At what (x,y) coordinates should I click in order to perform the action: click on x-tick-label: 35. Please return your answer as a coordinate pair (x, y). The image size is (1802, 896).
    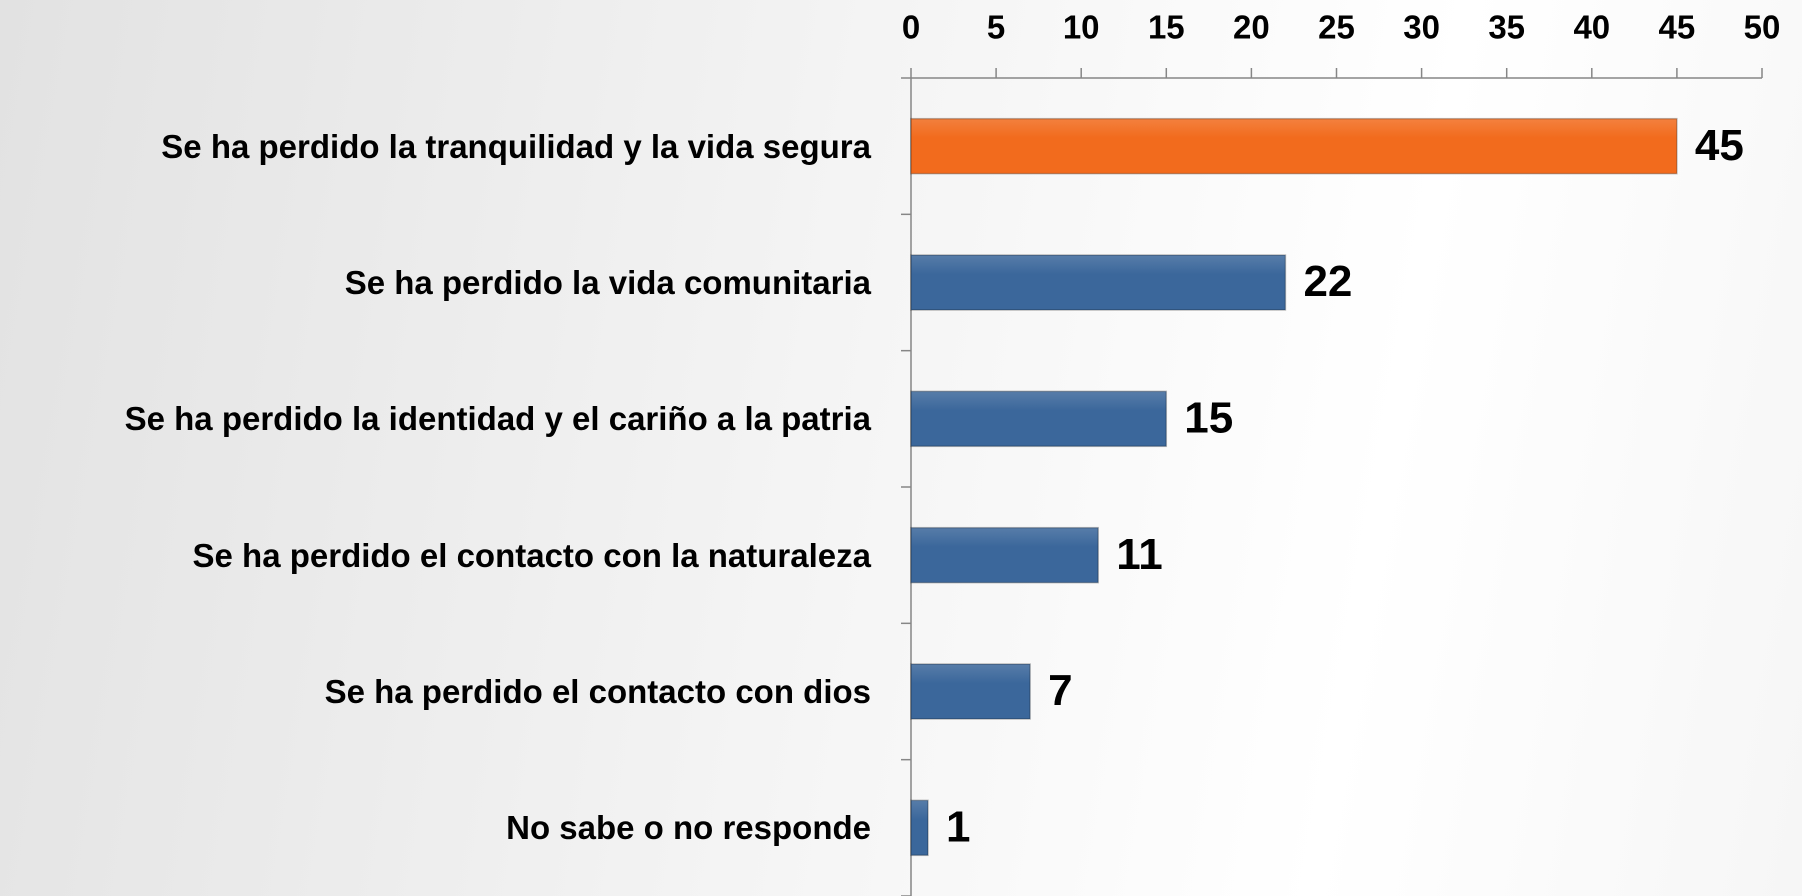
    Looking at the image, I should click on (1506, 27).